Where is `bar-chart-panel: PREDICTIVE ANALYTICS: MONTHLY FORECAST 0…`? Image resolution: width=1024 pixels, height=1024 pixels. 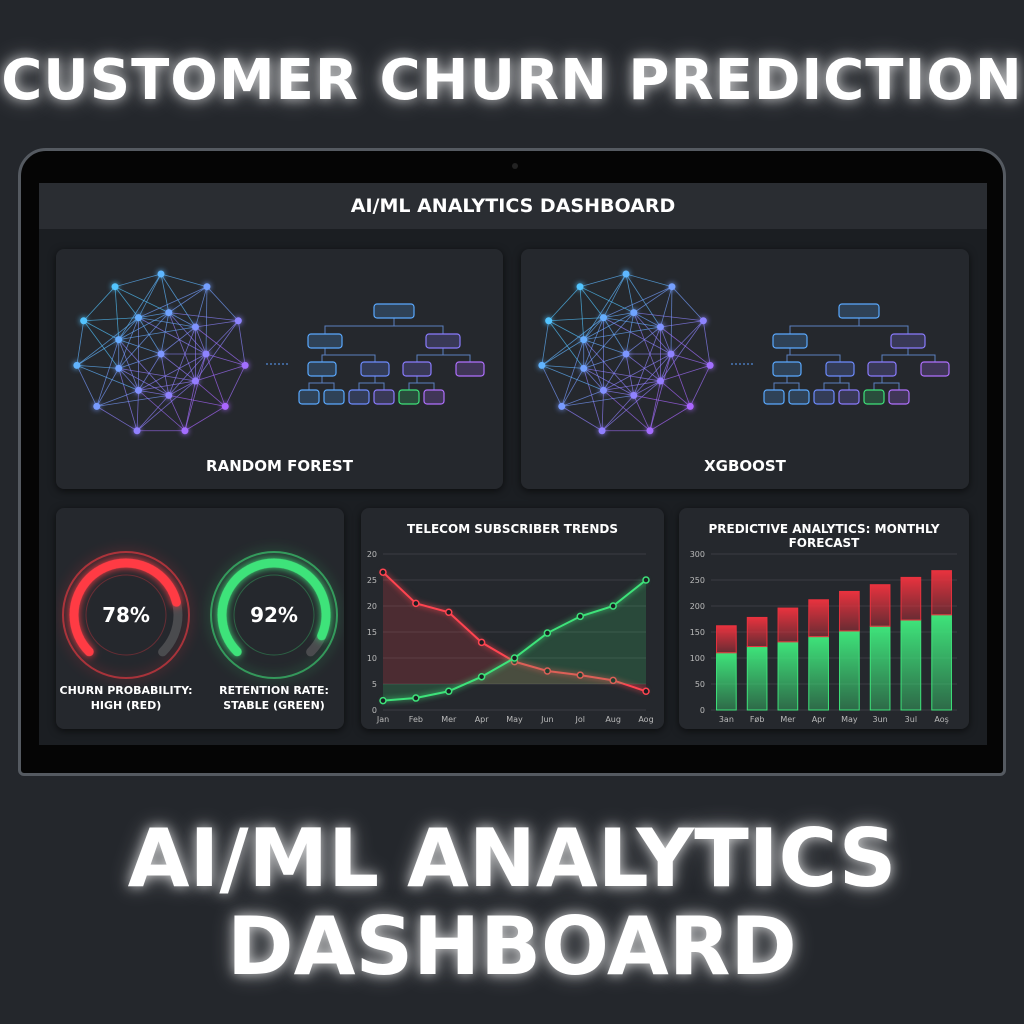
bar-chart-panel: PREDICTIVE ANALYTICS: MONTHLY FORECAST 0… is located at coordinates (824, 618).